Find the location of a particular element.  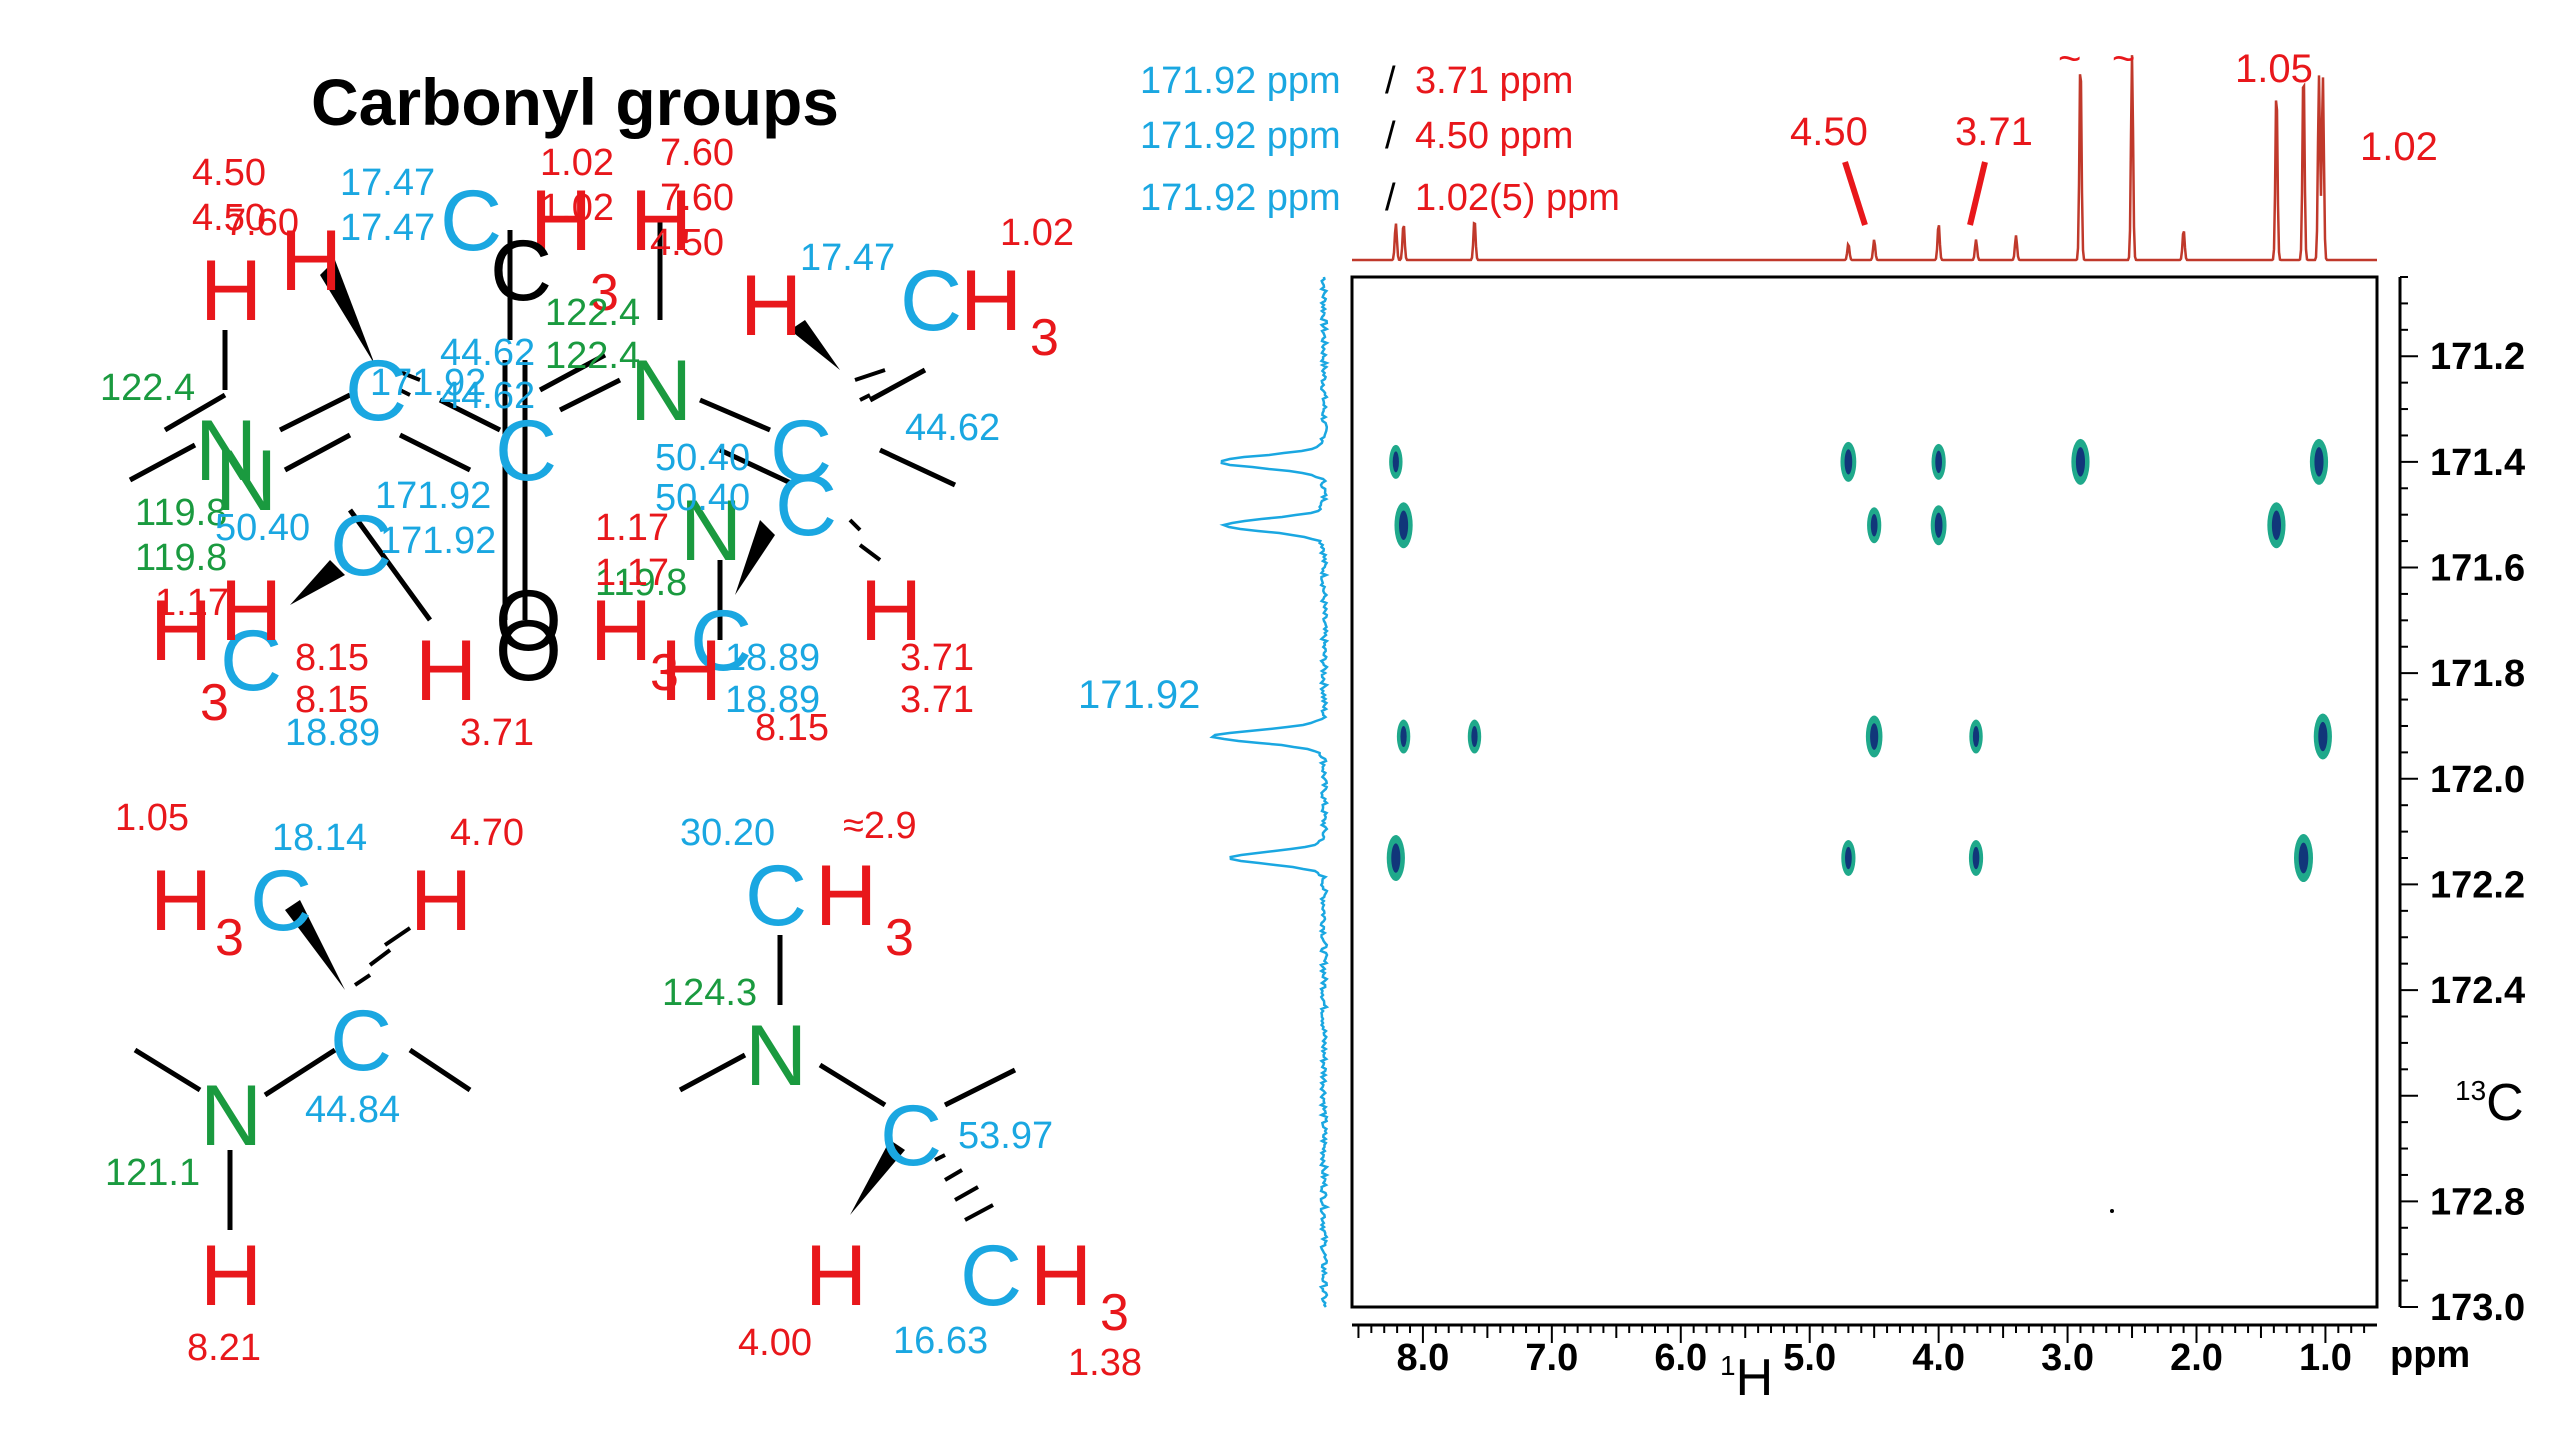

y-tick-label: 172.0 is located at coordinates (2477, 780).